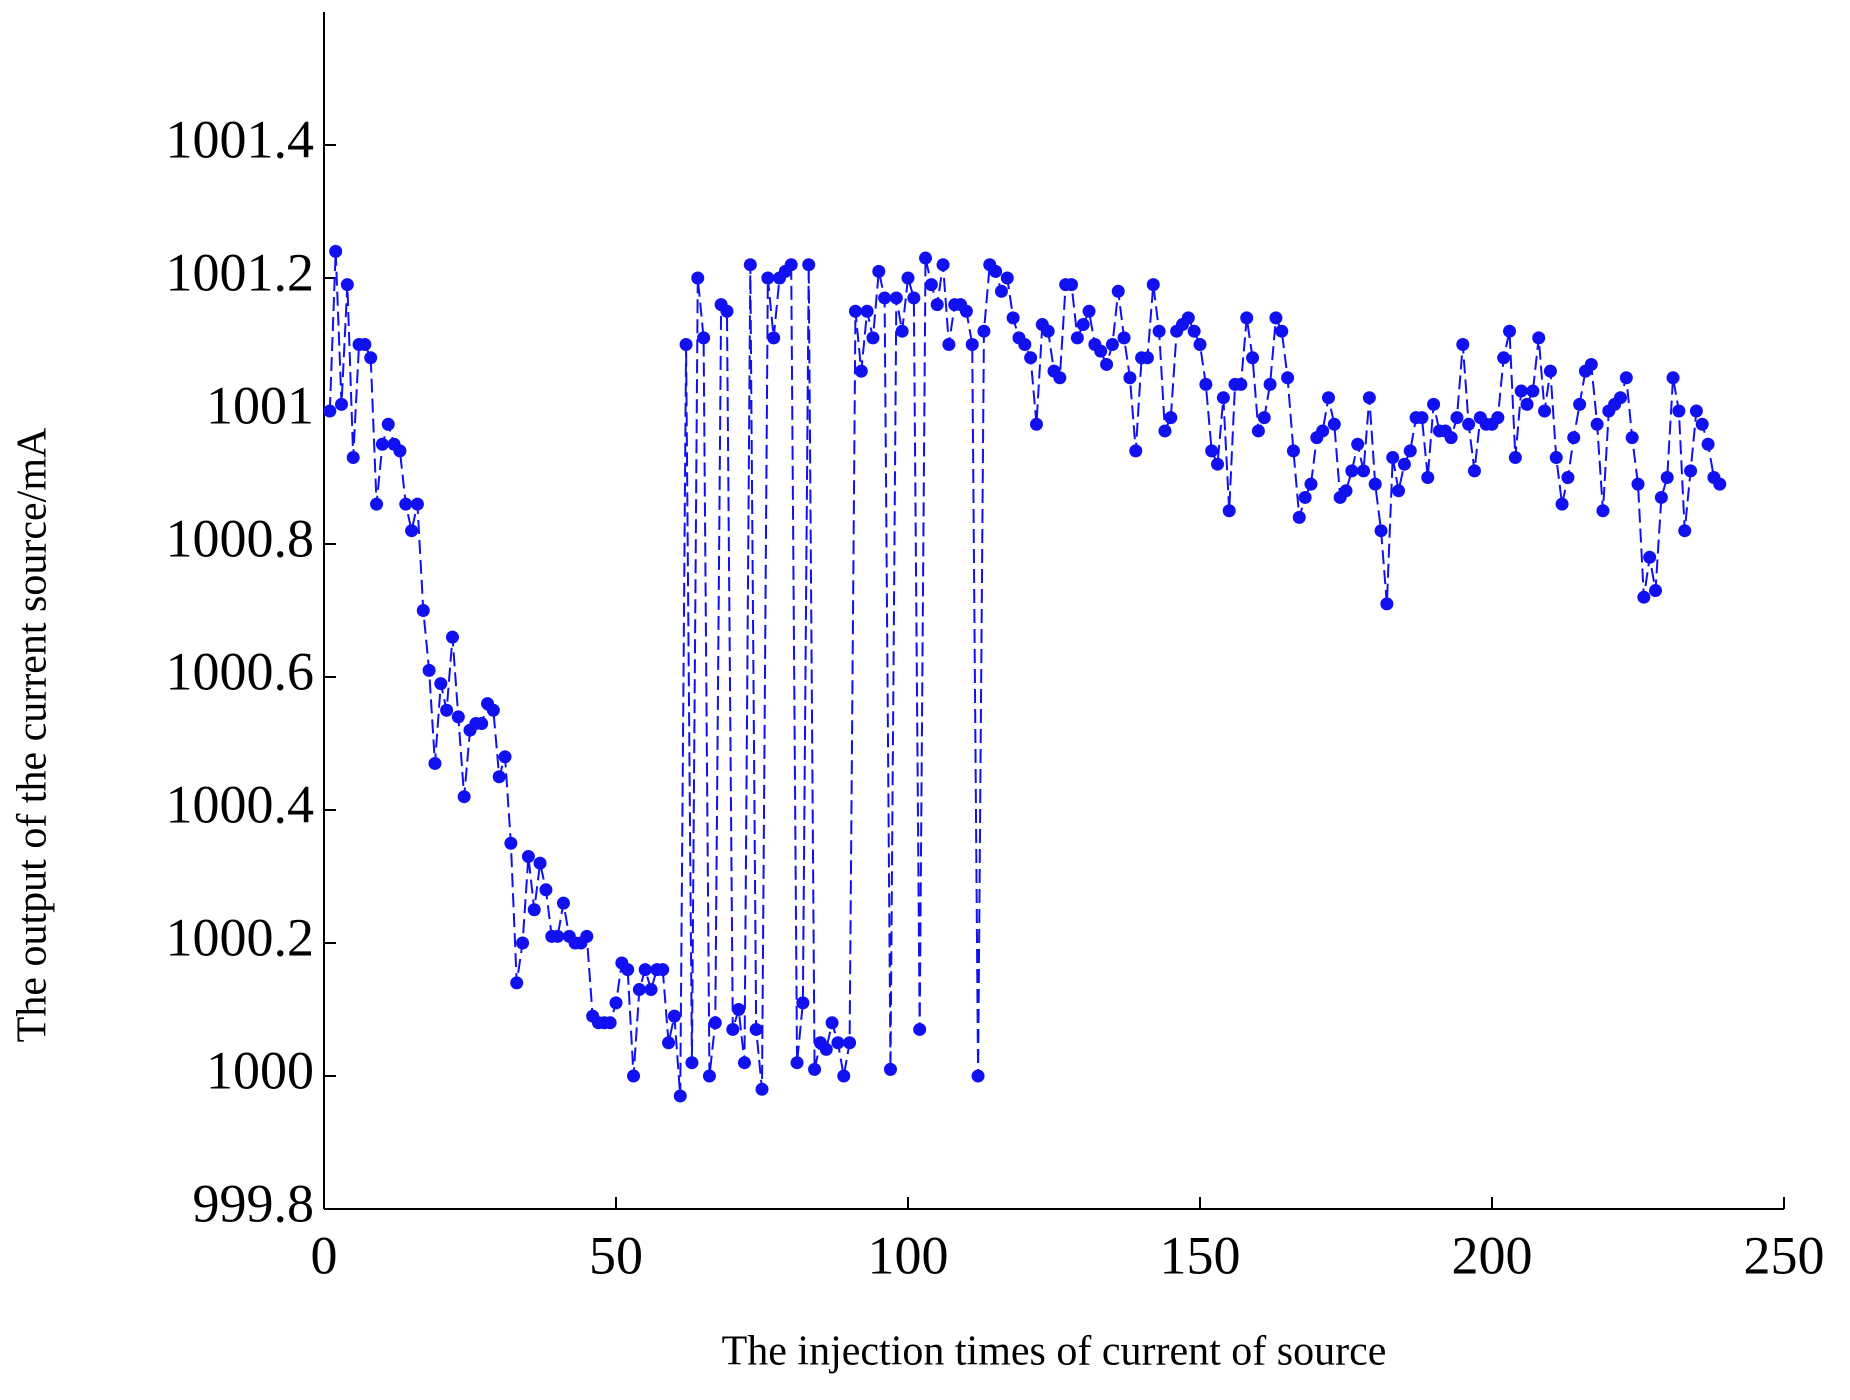  What do you see at coordinates (324, 1255) in the screenshot?
I see `x-tick-label: 0` at bounding box center [324, 1255].